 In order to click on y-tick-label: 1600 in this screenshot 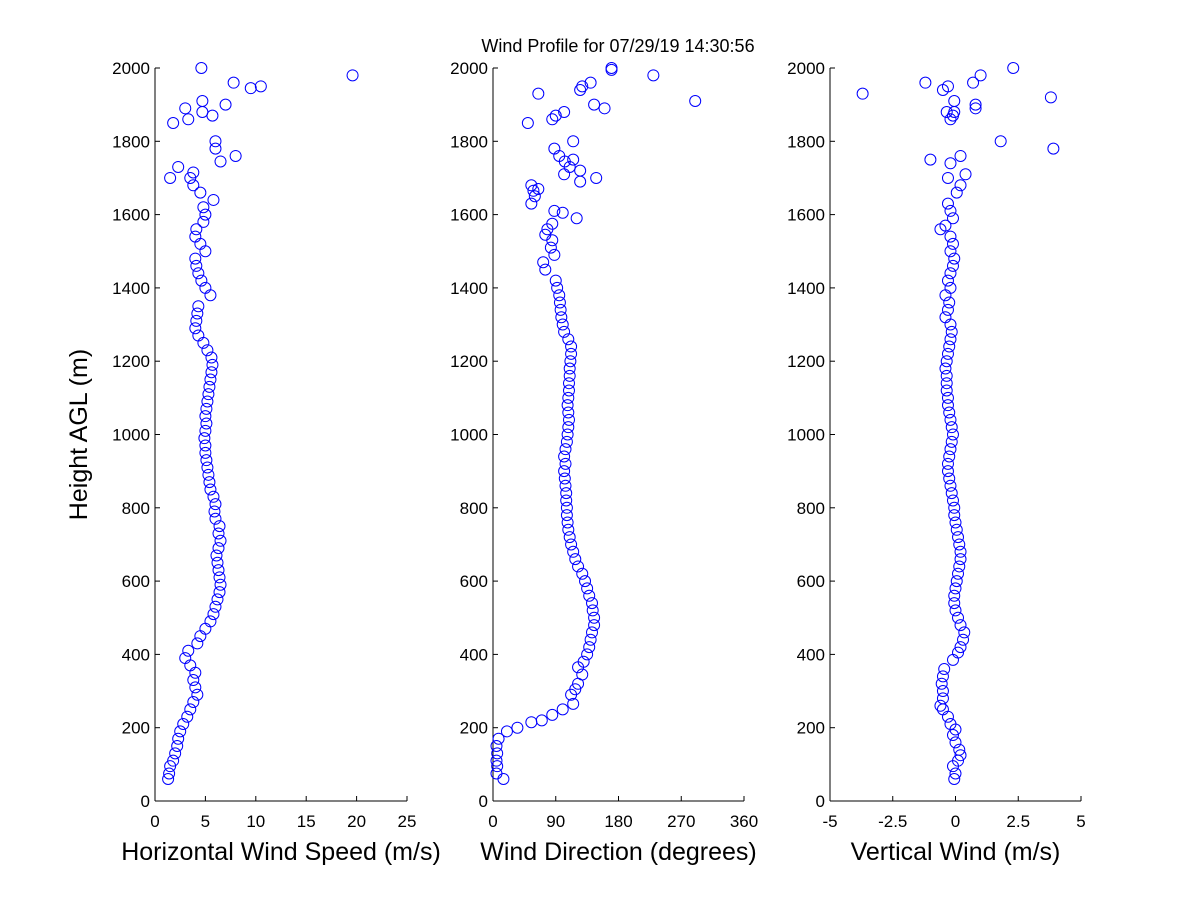, I will do `click(131, 215)`.